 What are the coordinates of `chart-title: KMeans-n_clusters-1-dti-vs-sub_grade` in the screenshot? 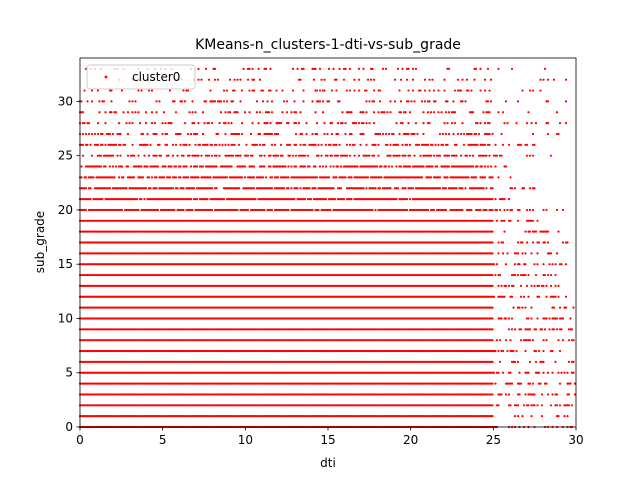 It's located at (328, 45).